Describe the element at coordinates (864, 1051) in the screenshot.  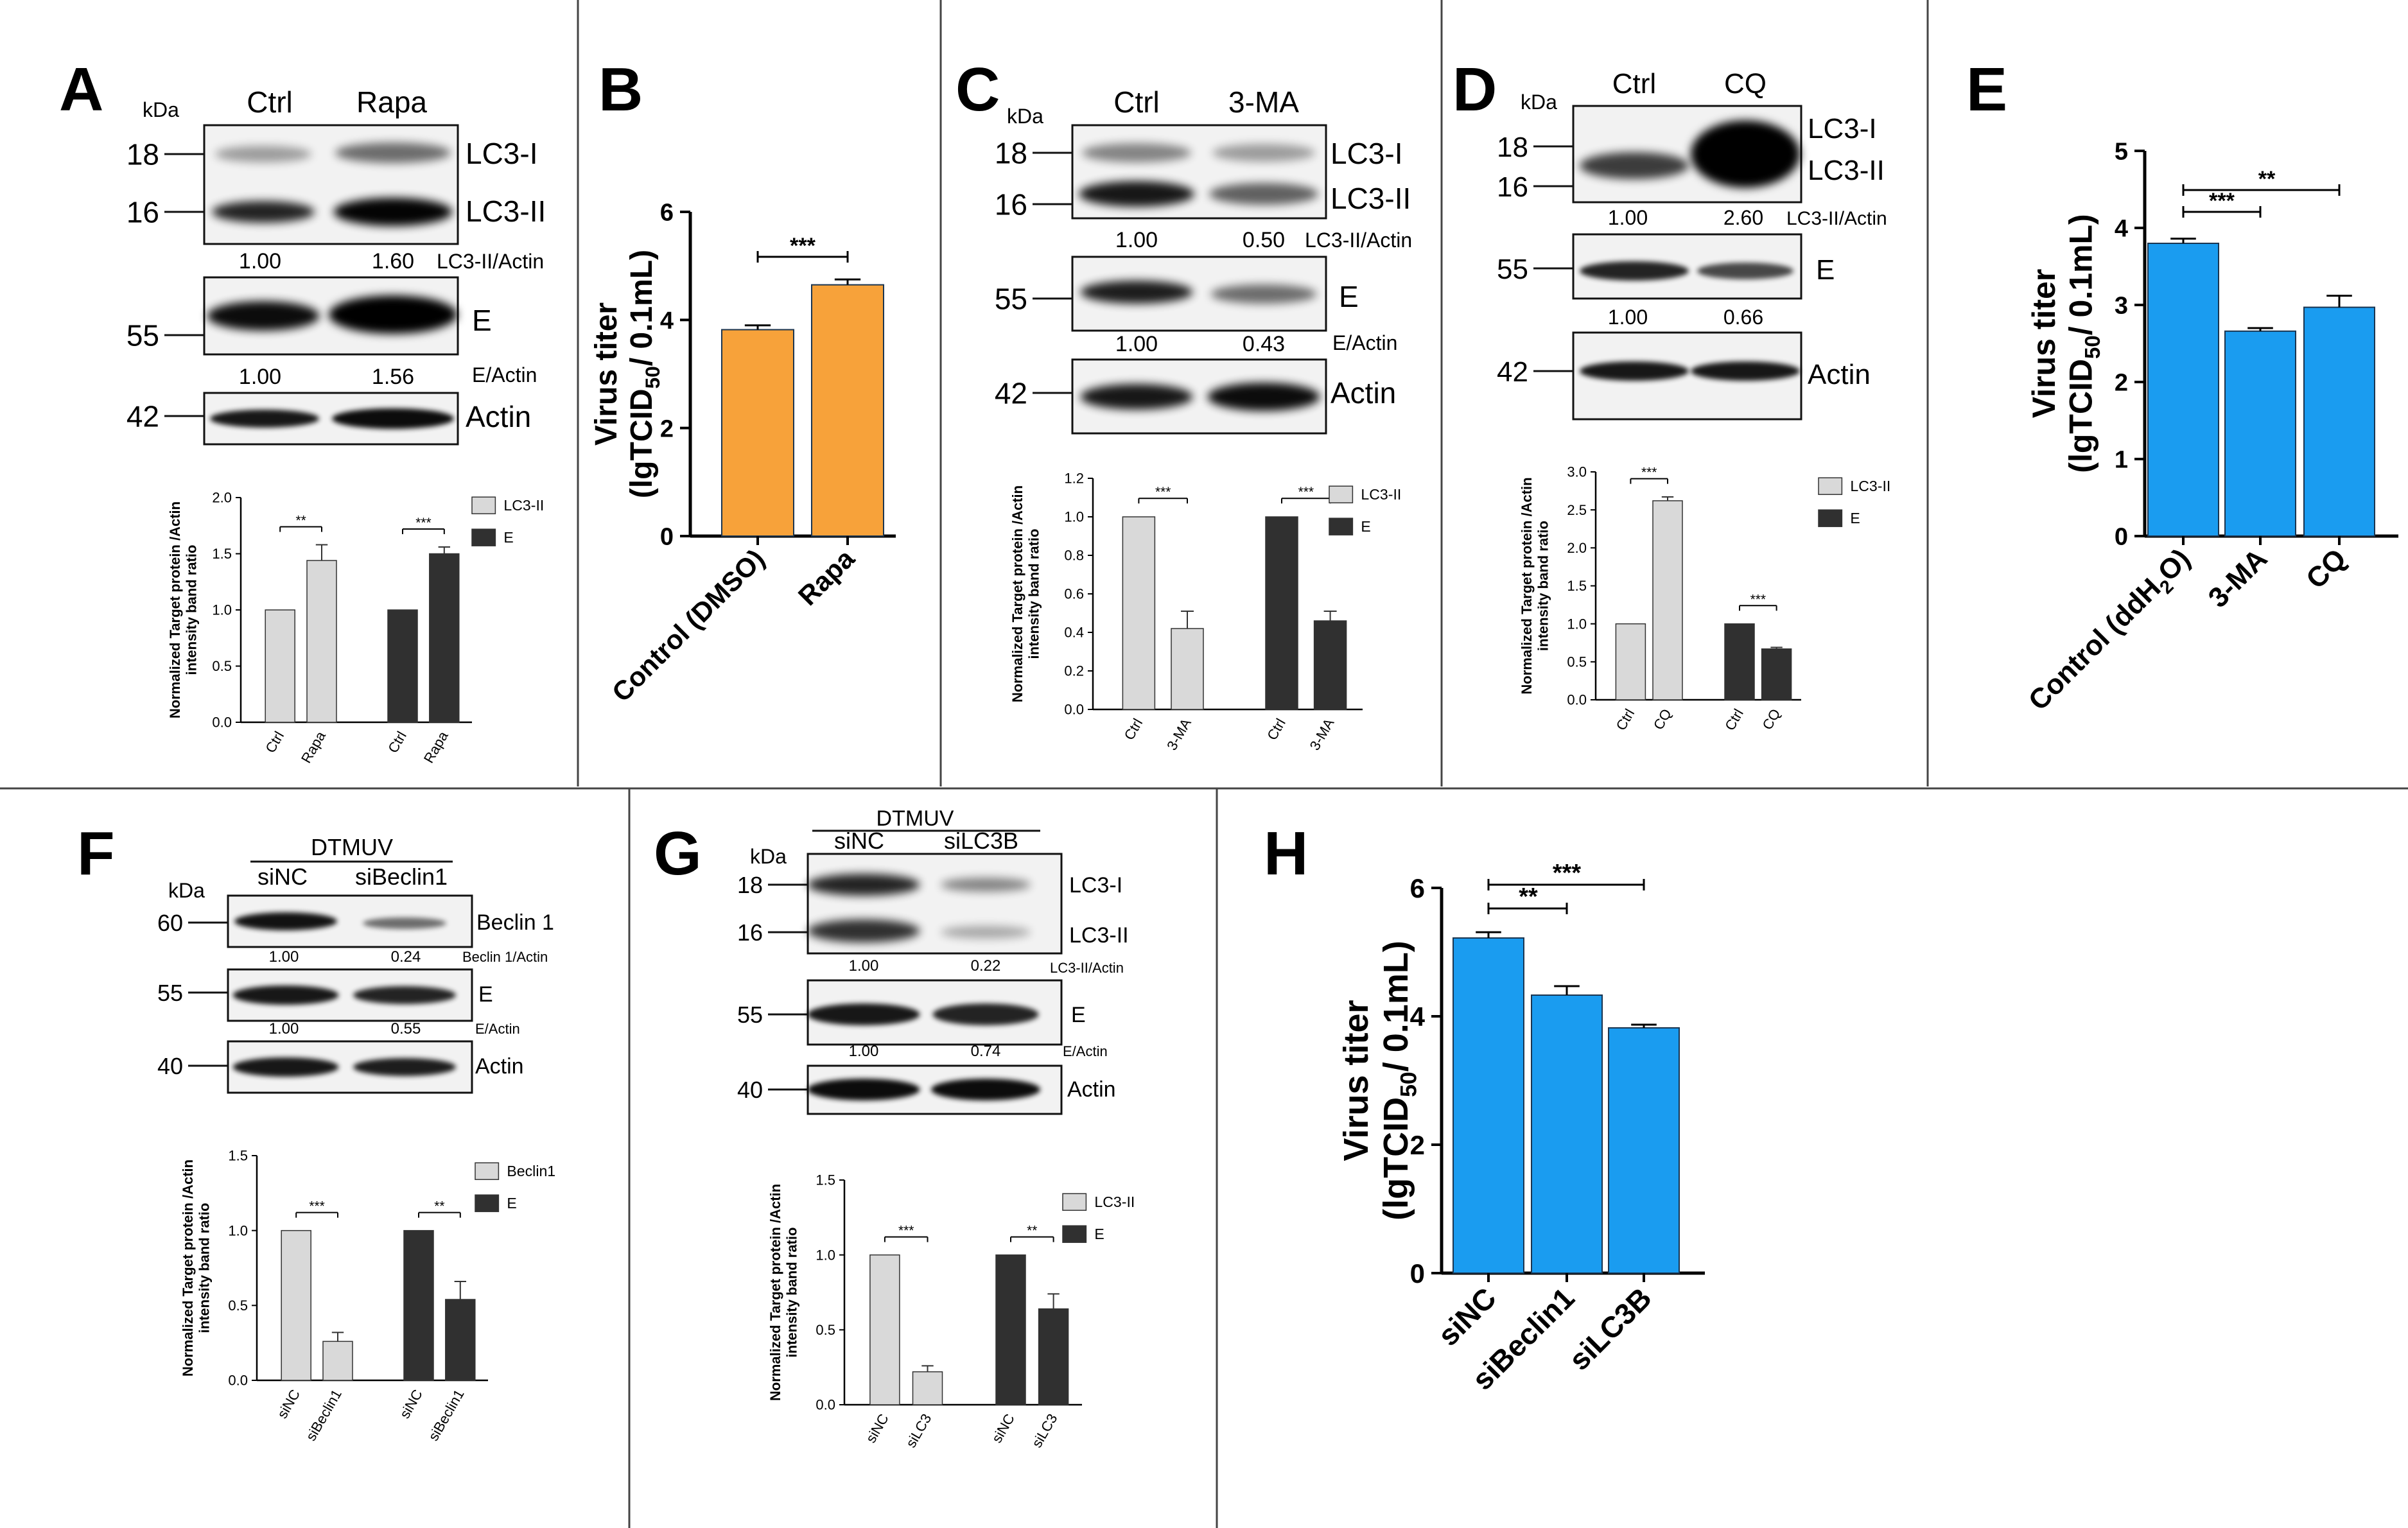
I see `g-ratio2-sinc: 1.00` at that location.